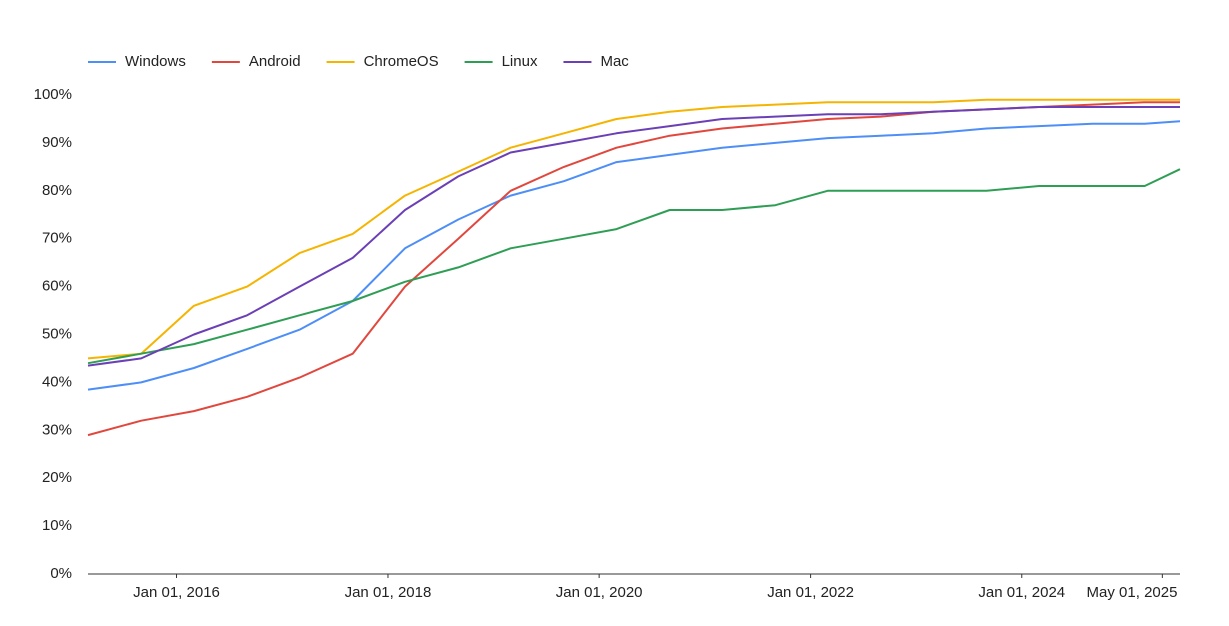  I want to click on x-tick-label: Jan 01, 2024, so click(1021, 592).